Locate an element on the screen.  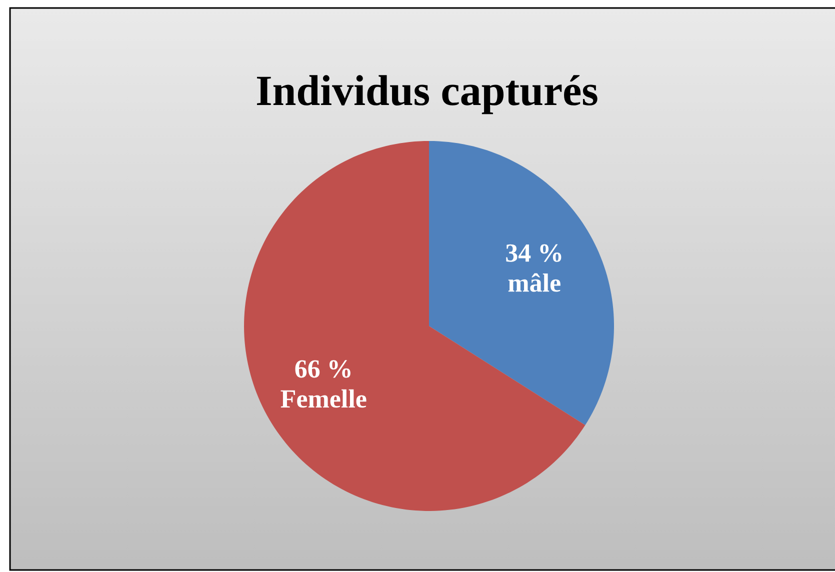
chart-title: Individus capturés is located at coordinates (427, 94).